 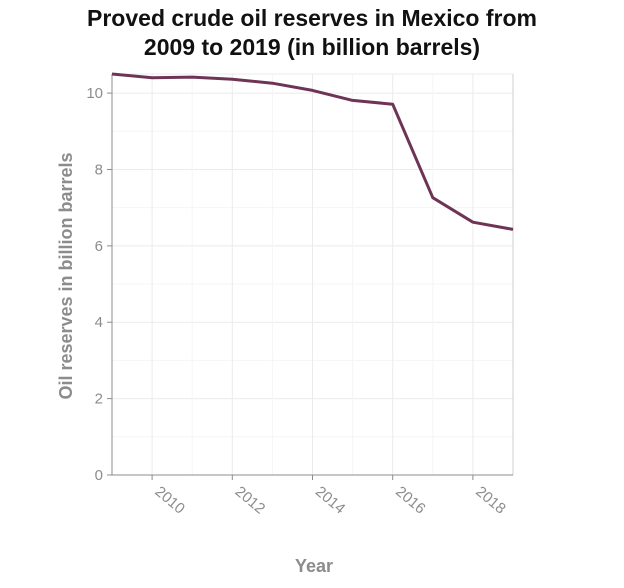 I want to click on y-tick-label: 6, so click(x=99, y=246).